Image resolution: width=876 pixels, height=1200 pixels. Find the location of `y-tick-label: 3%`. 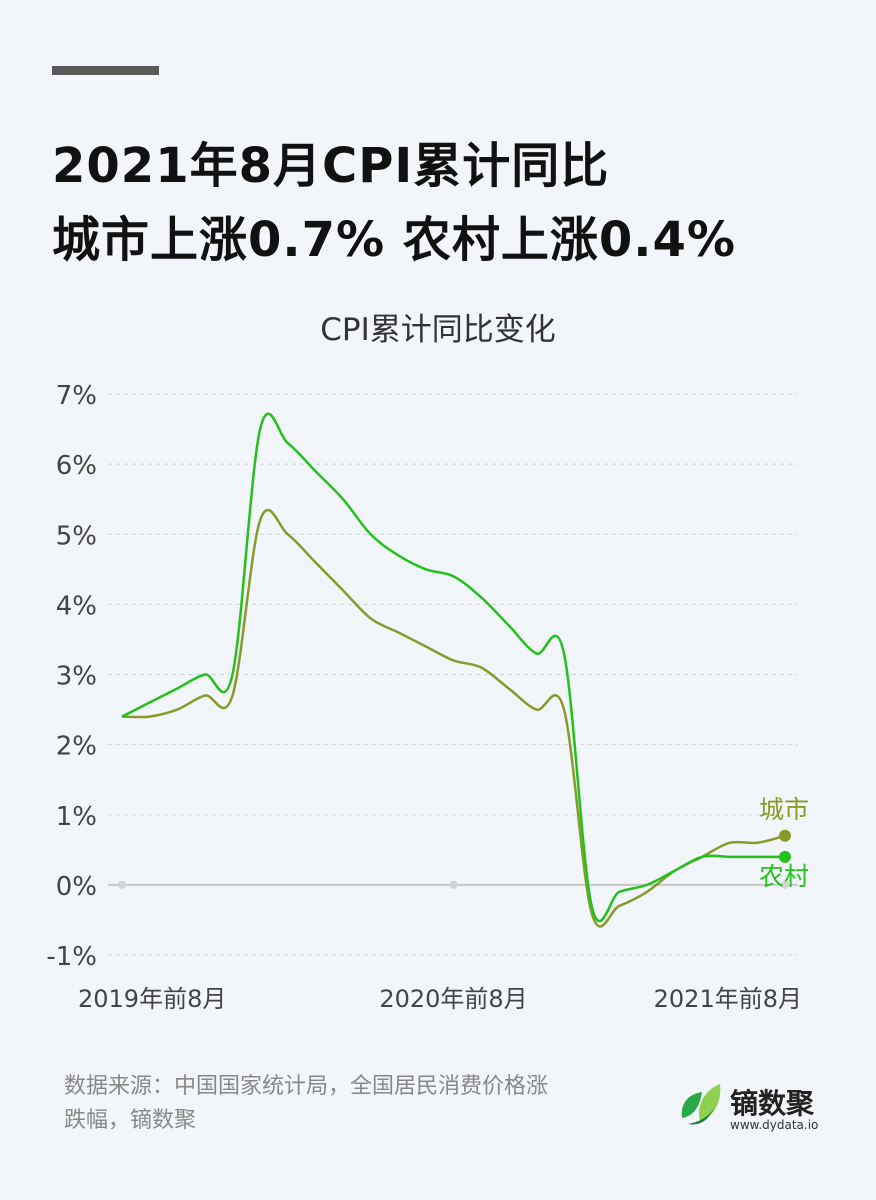

y-tick-label: 3% is located at coordinates (76, 677).